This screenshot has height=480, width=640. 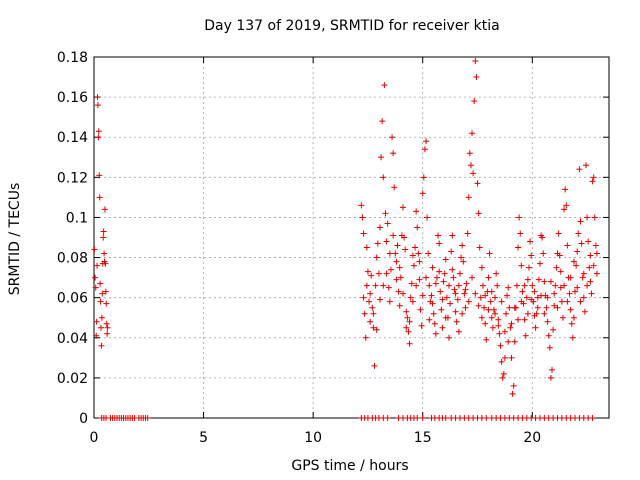 I want to click on y-tick-label: 0.12, so click(x=72, y=178).